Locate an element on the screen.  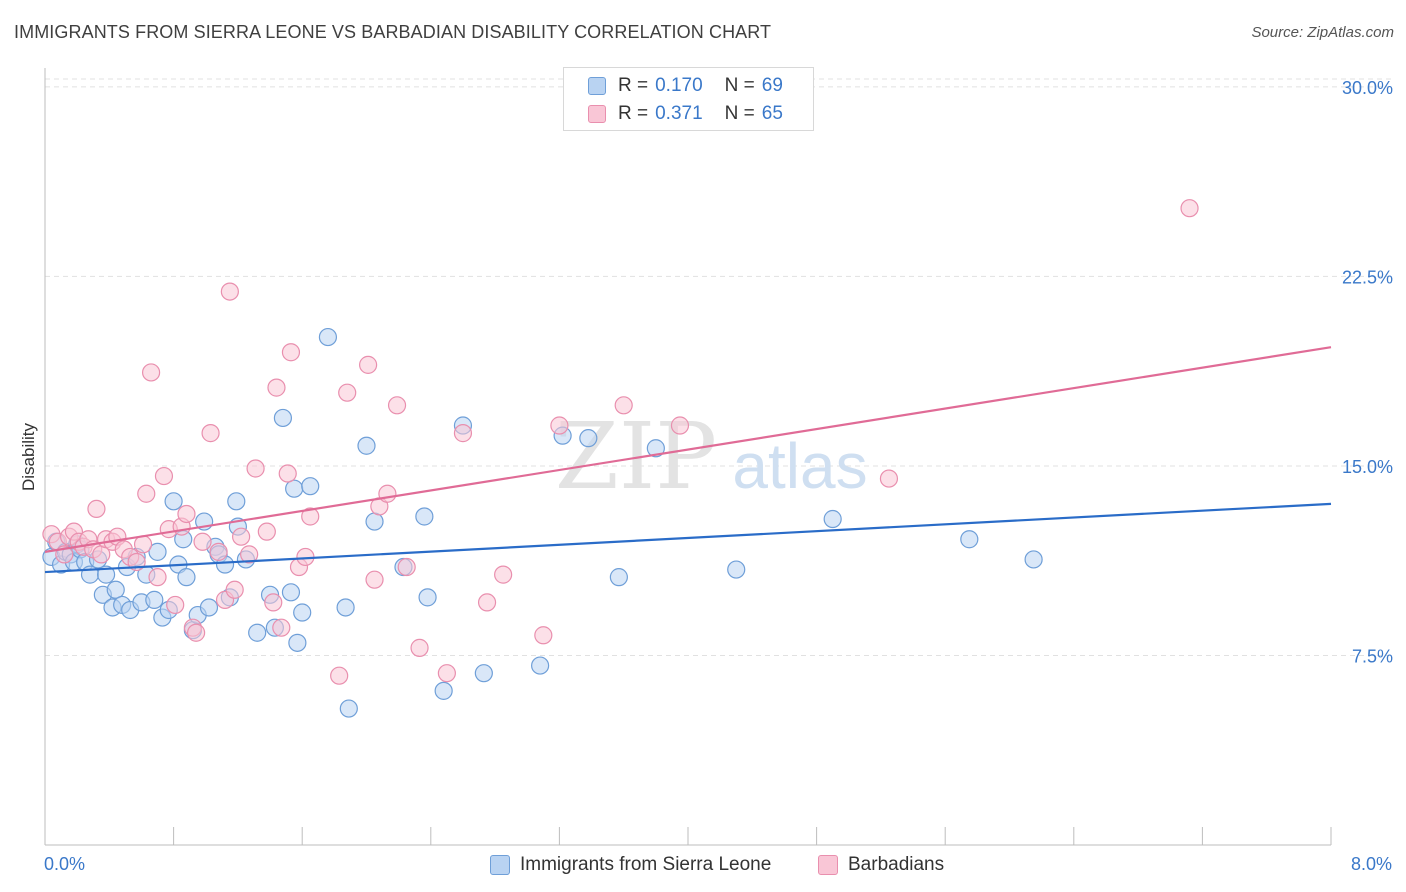
legend-n-value: 69 is located at coordinates (772, 85).